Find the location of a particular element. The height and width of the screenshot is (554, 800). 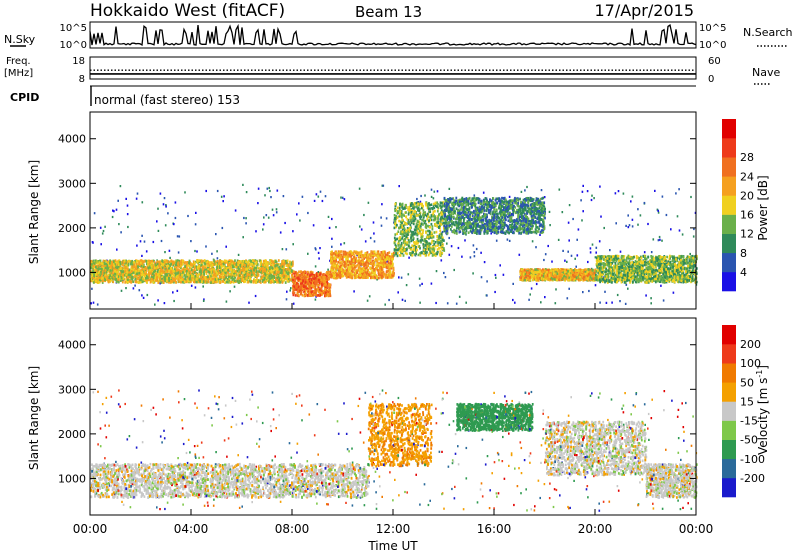

noise-sky-label: N.Sky is located at coordinates (20, 39).